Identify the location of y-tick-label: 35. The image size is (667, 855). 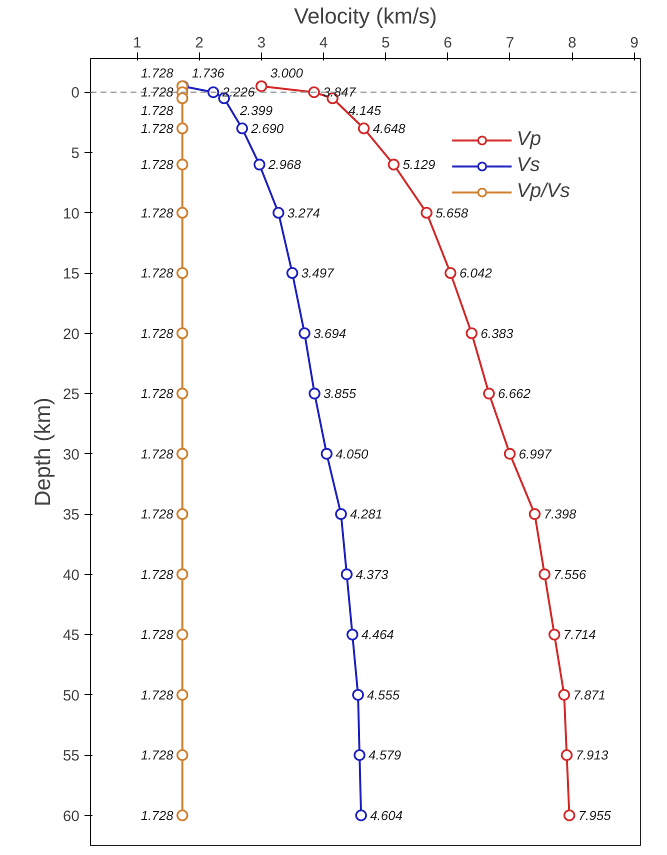
(71, 515).